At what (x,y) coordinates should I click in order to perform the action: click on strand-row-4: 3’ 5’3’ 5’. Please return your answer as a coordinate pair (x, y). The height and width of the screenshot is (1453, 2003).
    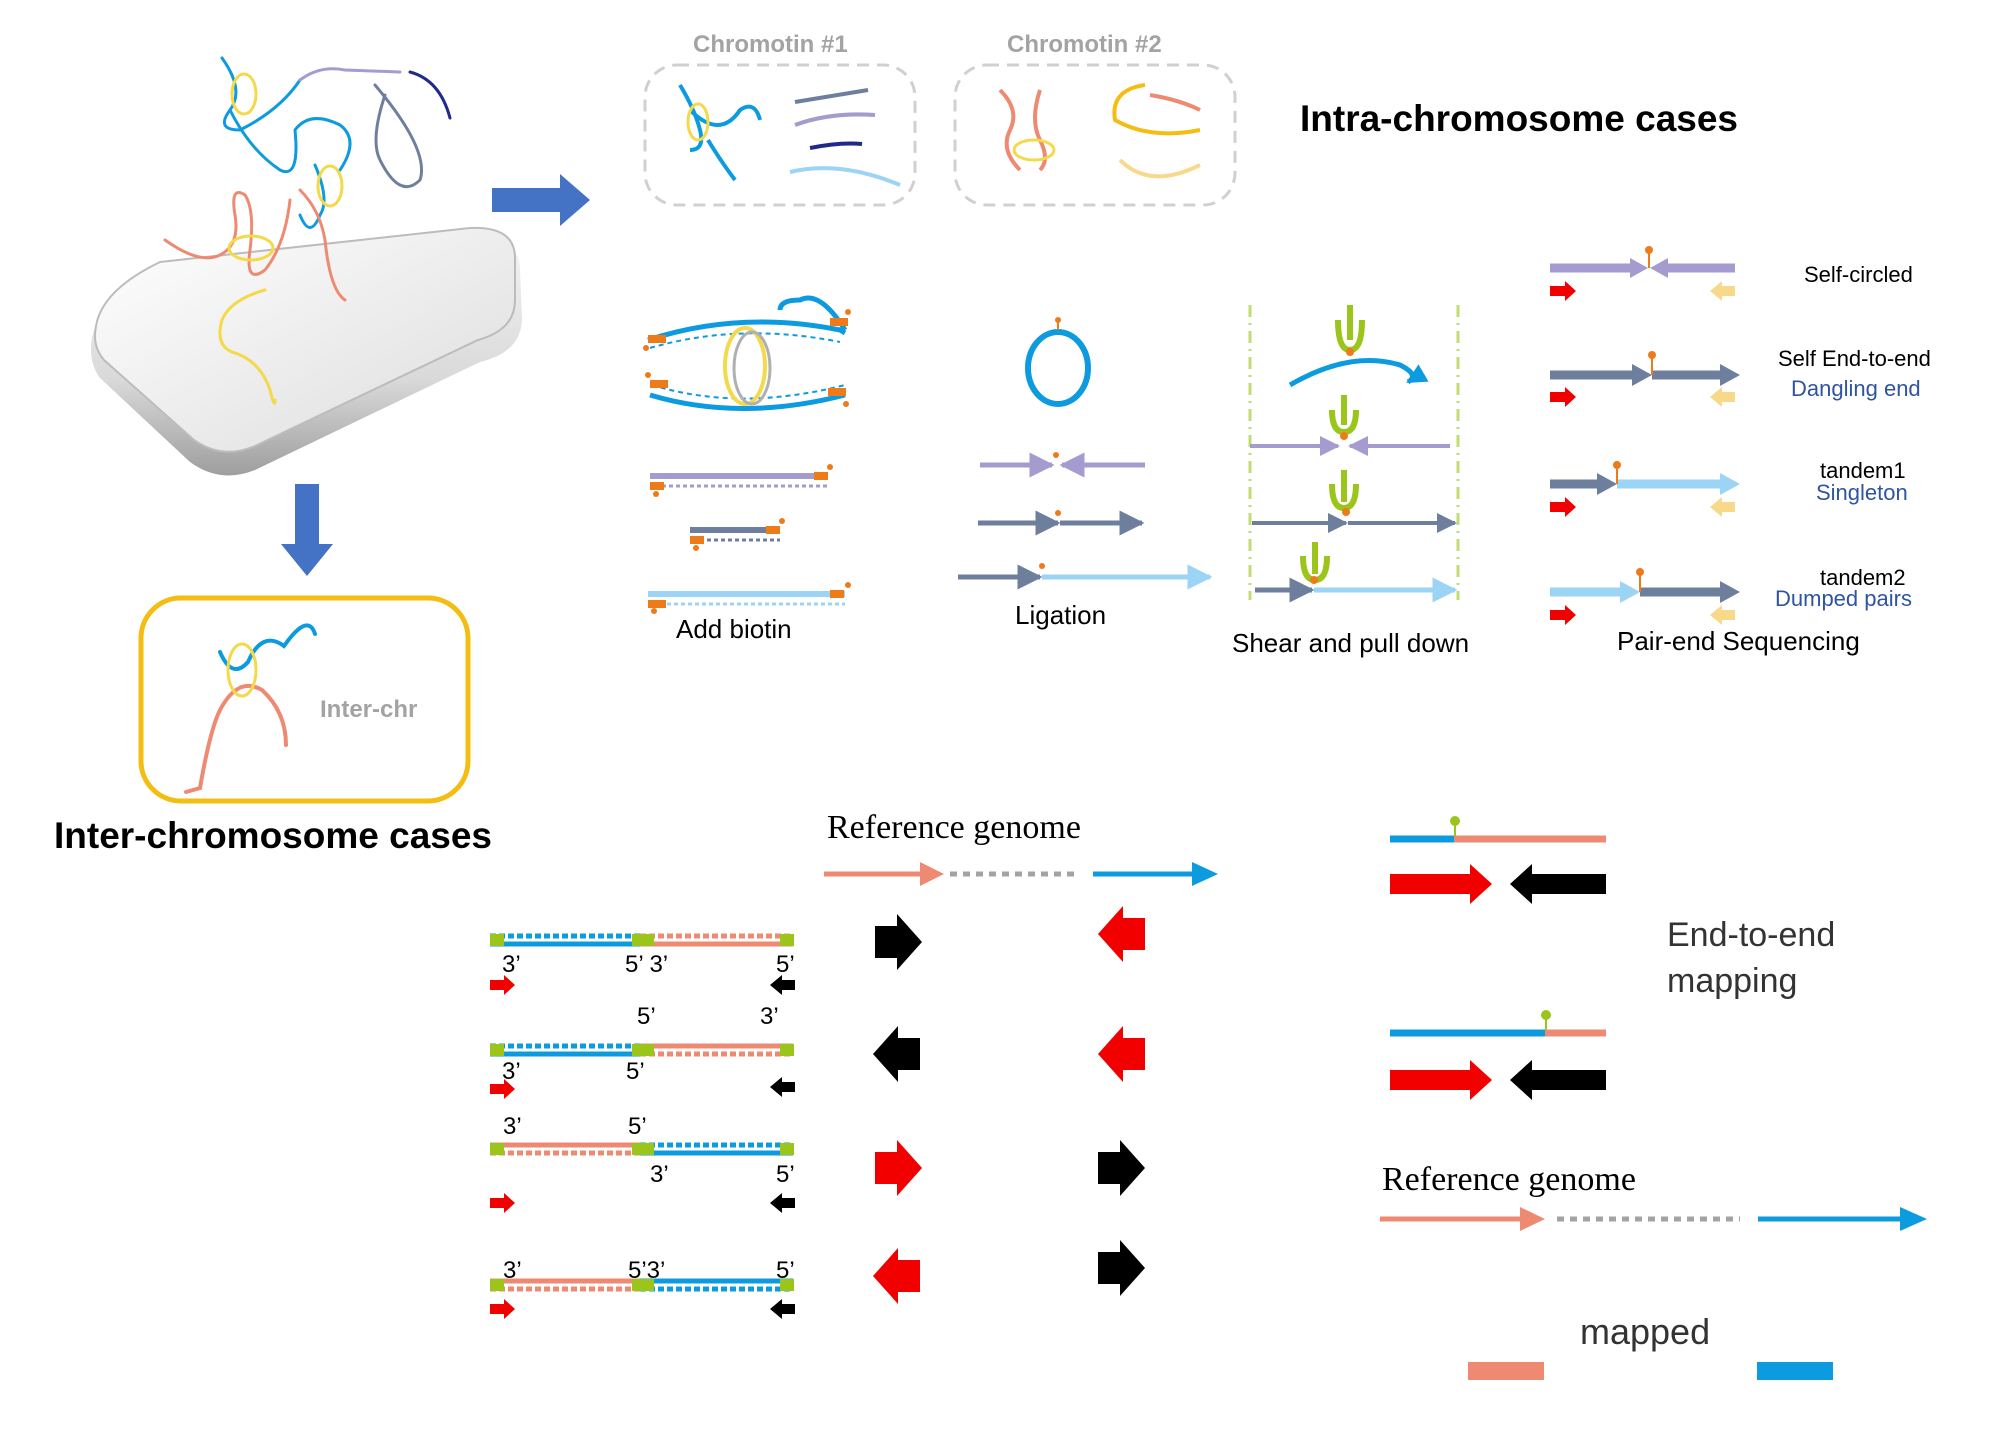
    Looking at the image, I should click on (642, 1288).